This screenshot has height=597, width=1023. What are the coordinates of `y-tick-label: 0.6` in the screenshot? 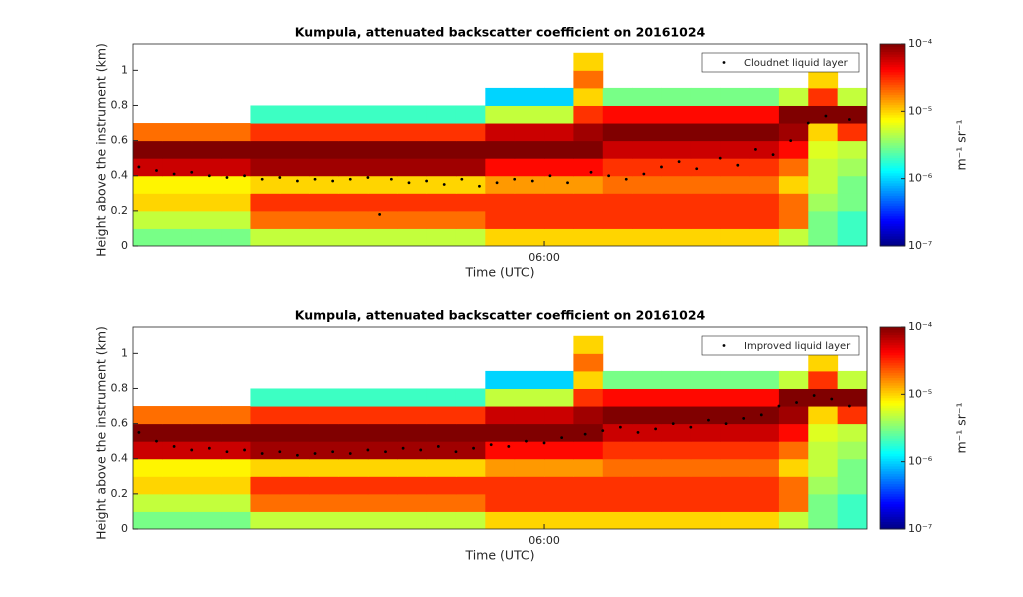 It's located at (120, 140).